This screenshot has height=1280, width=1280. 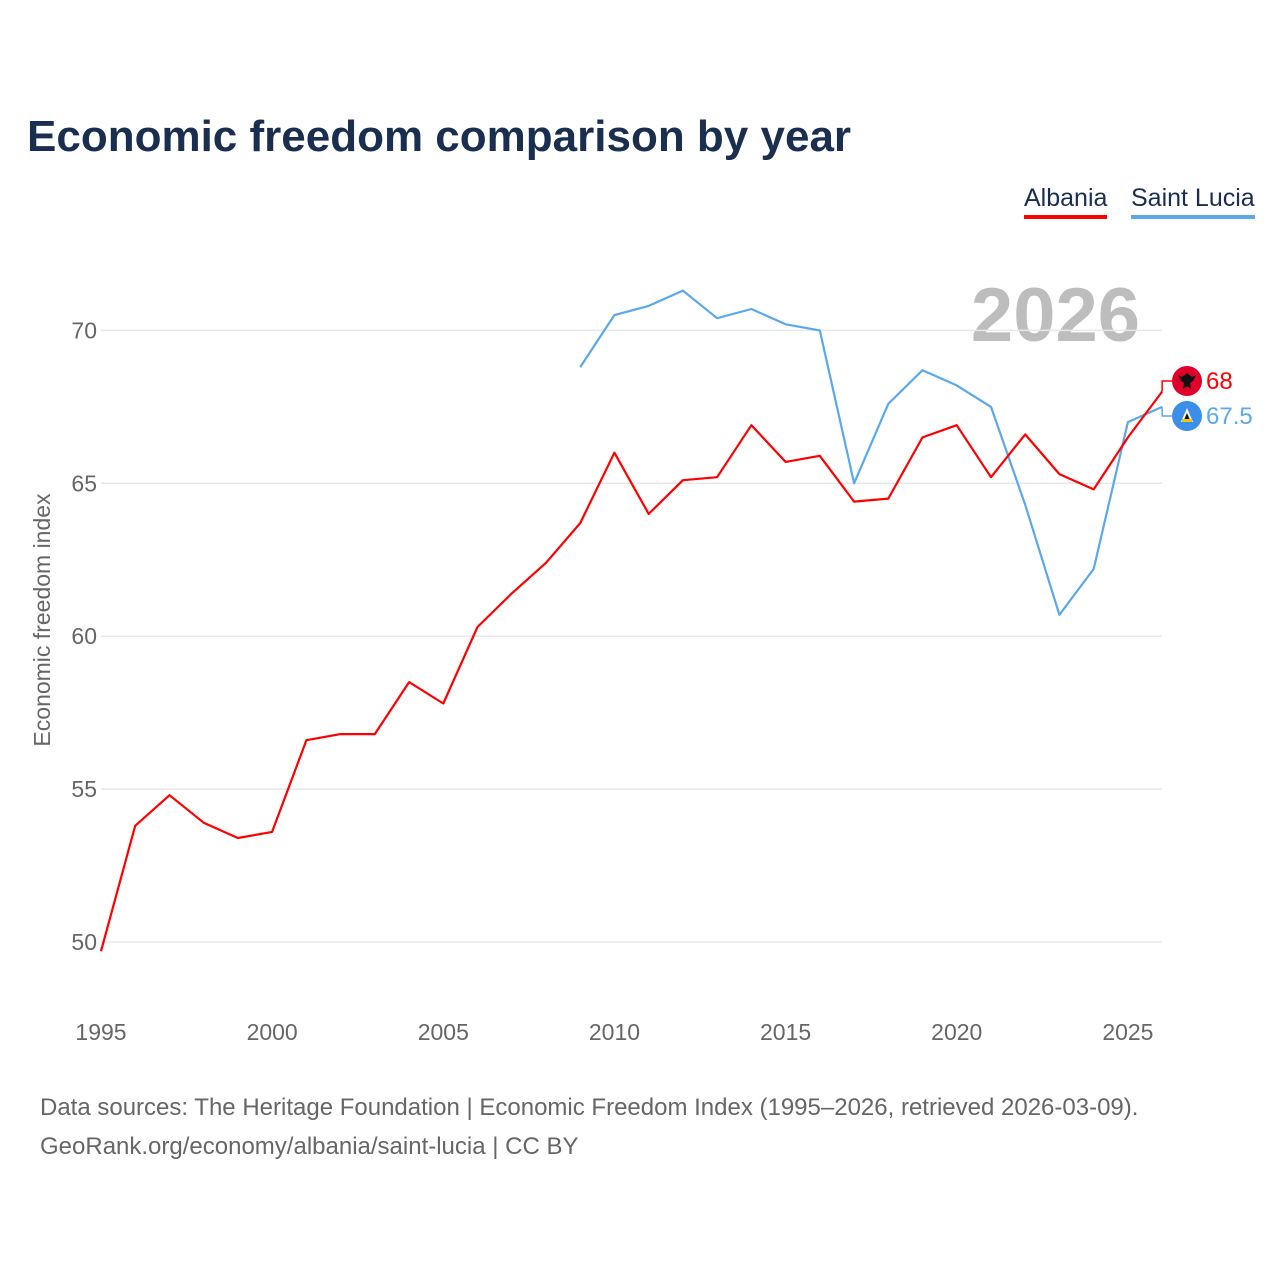 What do you see at coordinates (1187, 381) in the screenshot?
I see `eagle-emblem` at bounding box center [1187, 381].